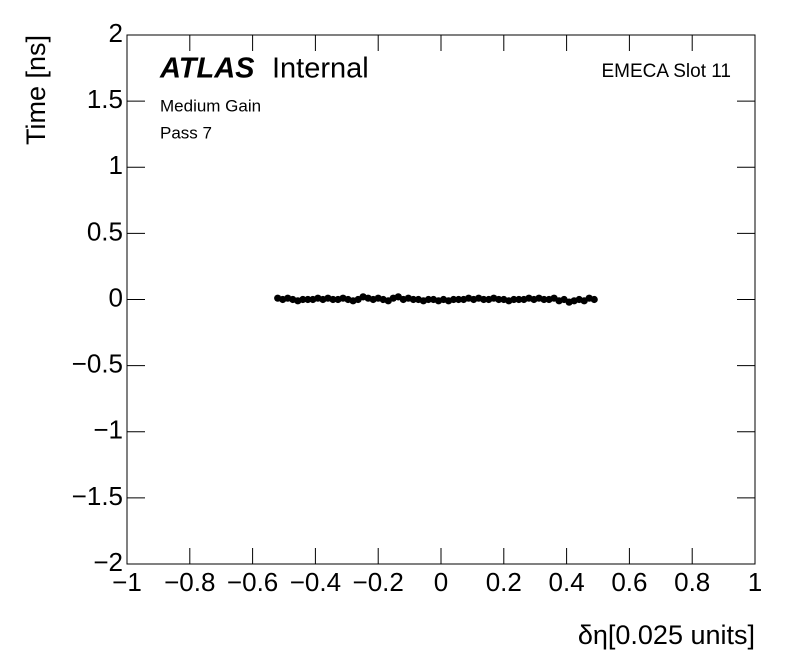  I want to click on y-tick-label: 2, so click(116, 33).